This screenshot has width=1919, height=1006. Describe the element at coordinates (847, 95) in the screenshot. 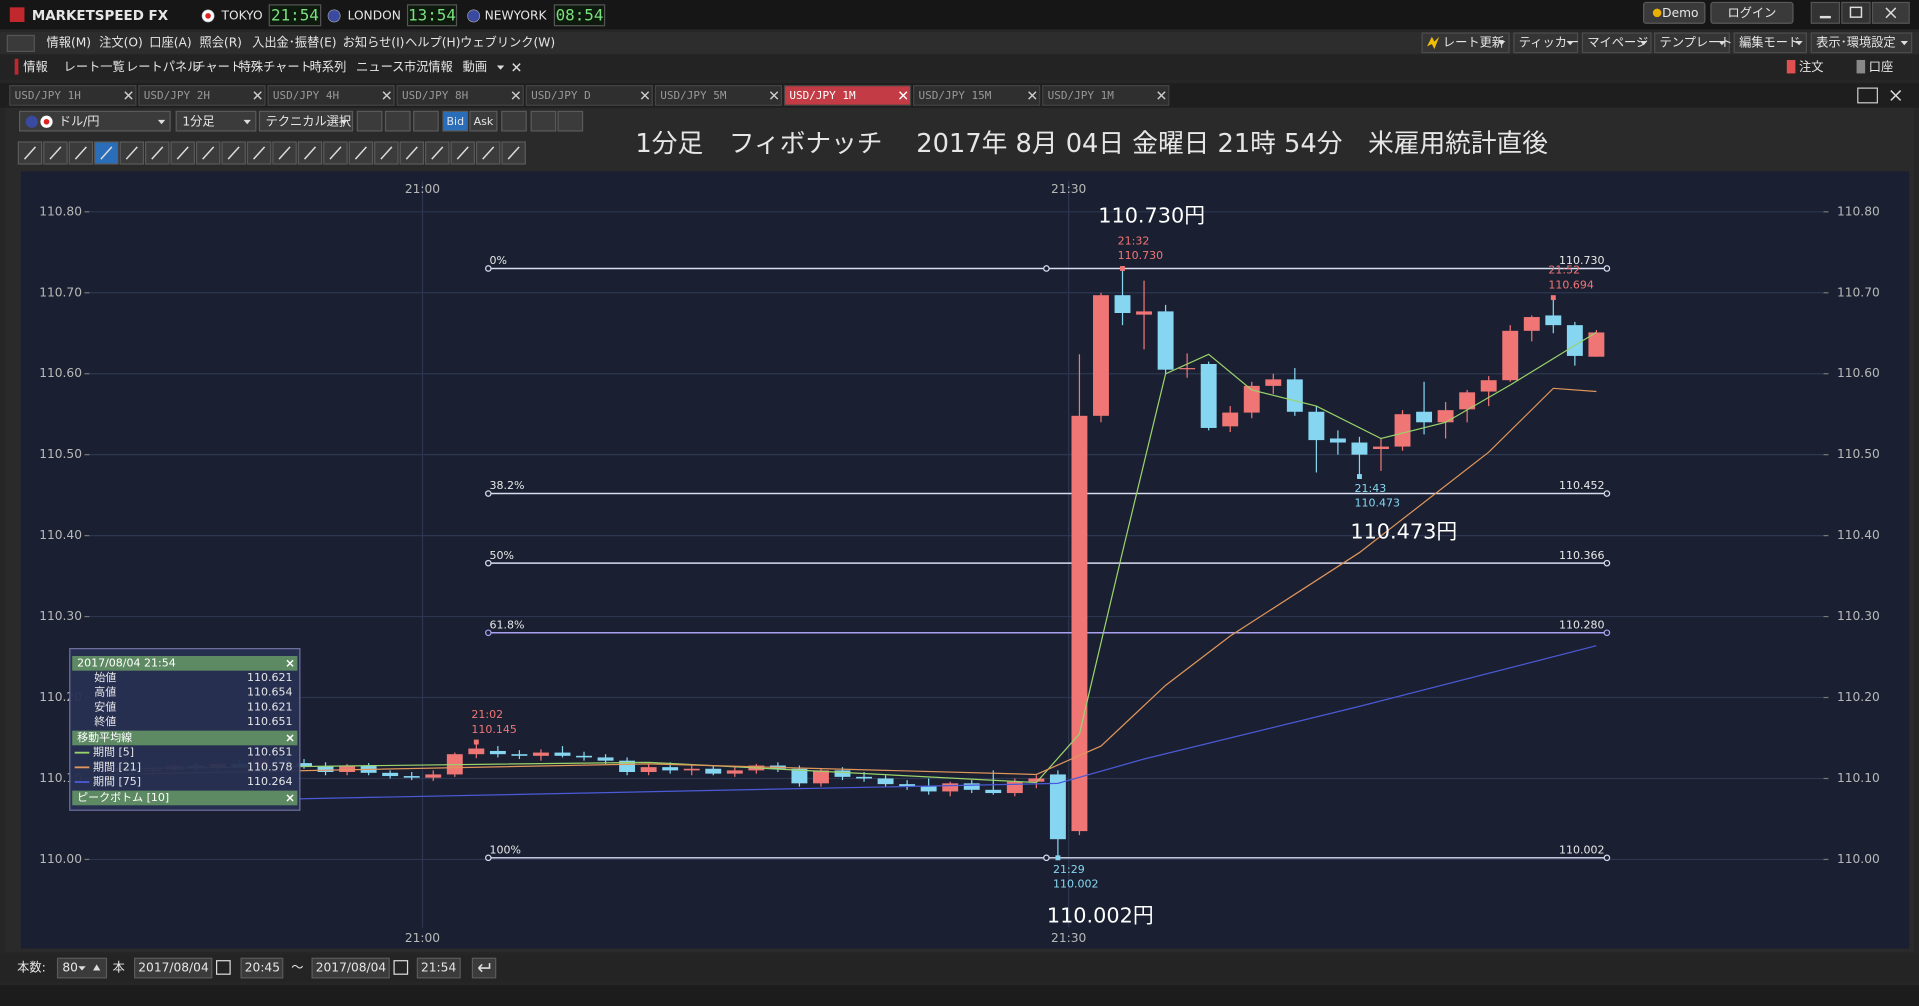

I see `tab-active` at that location.